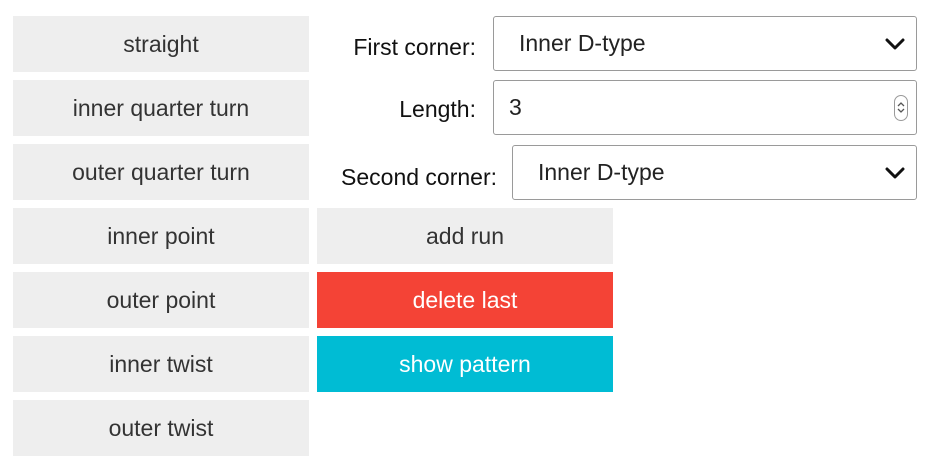 The width and height of the screenshot is (930, 476). I want to click on length-value: 3, so click(515, 107).